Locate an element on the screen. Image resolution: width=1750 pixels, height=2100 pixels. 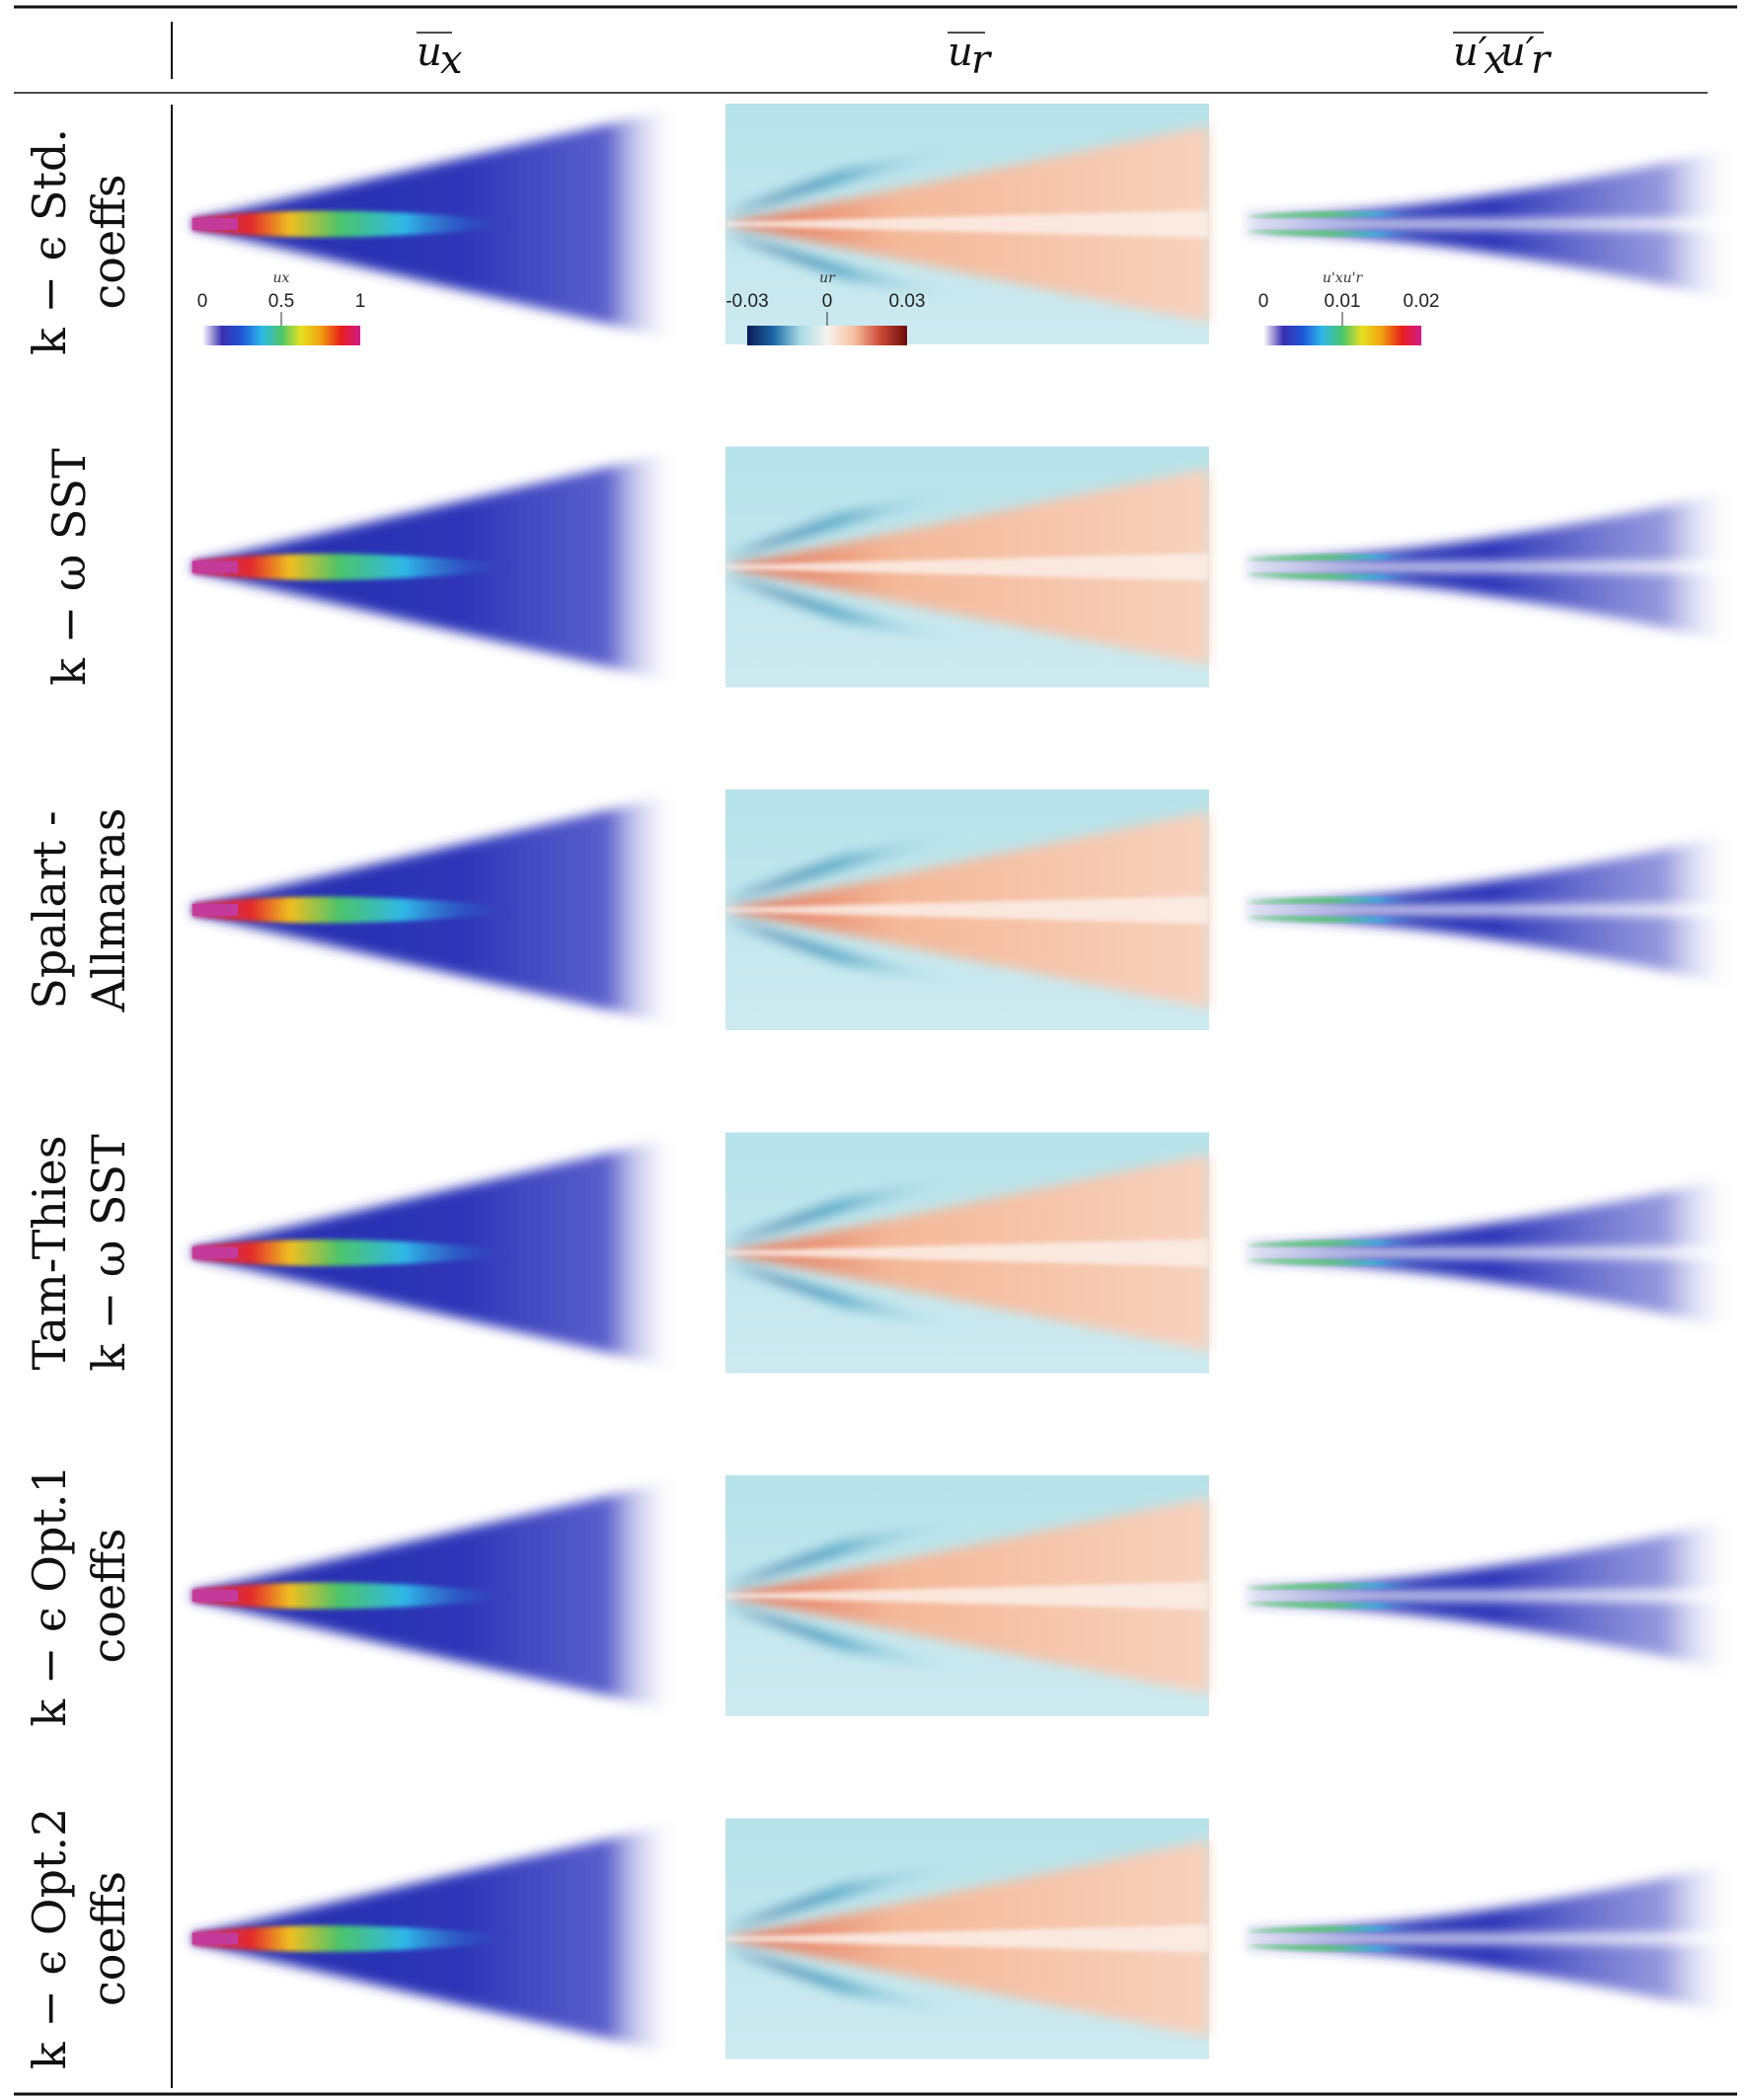
row-label-line2: k − ω SST is located at coordinates (108, 1253).